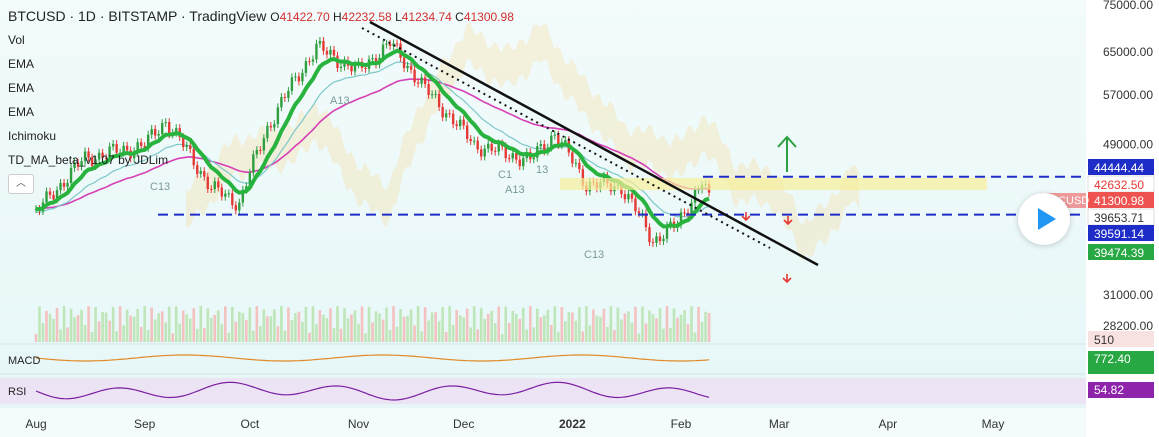  Describe the element at coordinates (37, 16) in the screenshot. I see `symbol: BTCUSD` at that location.